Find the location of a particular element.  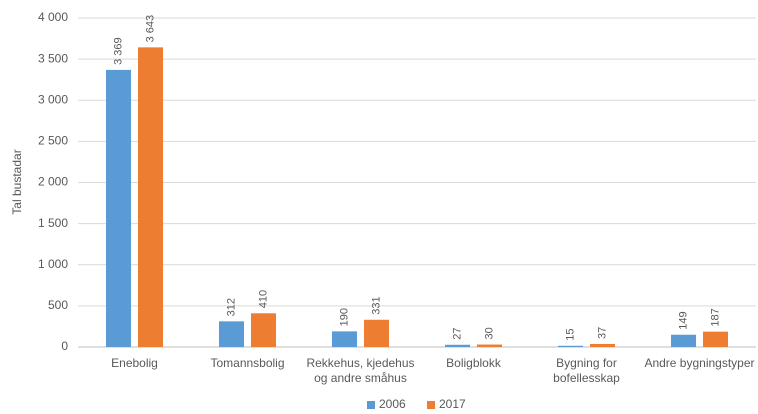

x-tick-label: Rekkehus, kjedehus og andre småhus is located at coordinates (360, 370).